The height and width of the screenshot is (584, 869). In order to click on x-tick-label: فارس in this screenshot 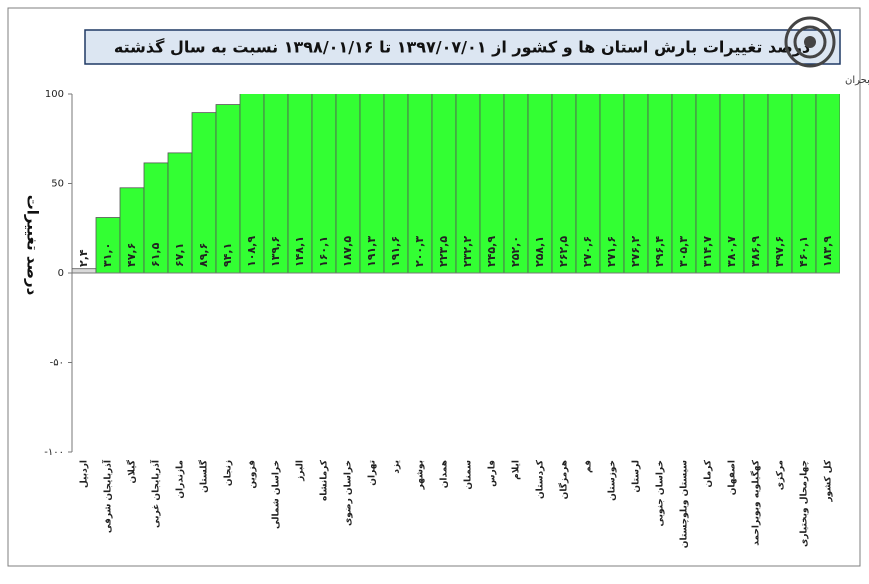, I will do `click(493, 473)`.